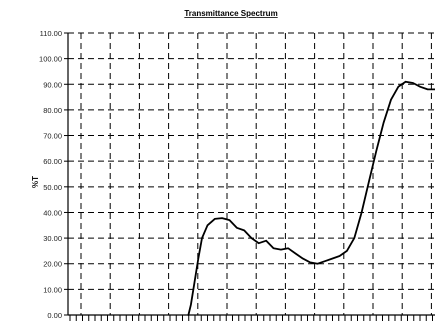  What do you see at coordinates (52, 289) in the screenshot?
I see `y-tick-label: 10.00` at bounding box center [52, 289].